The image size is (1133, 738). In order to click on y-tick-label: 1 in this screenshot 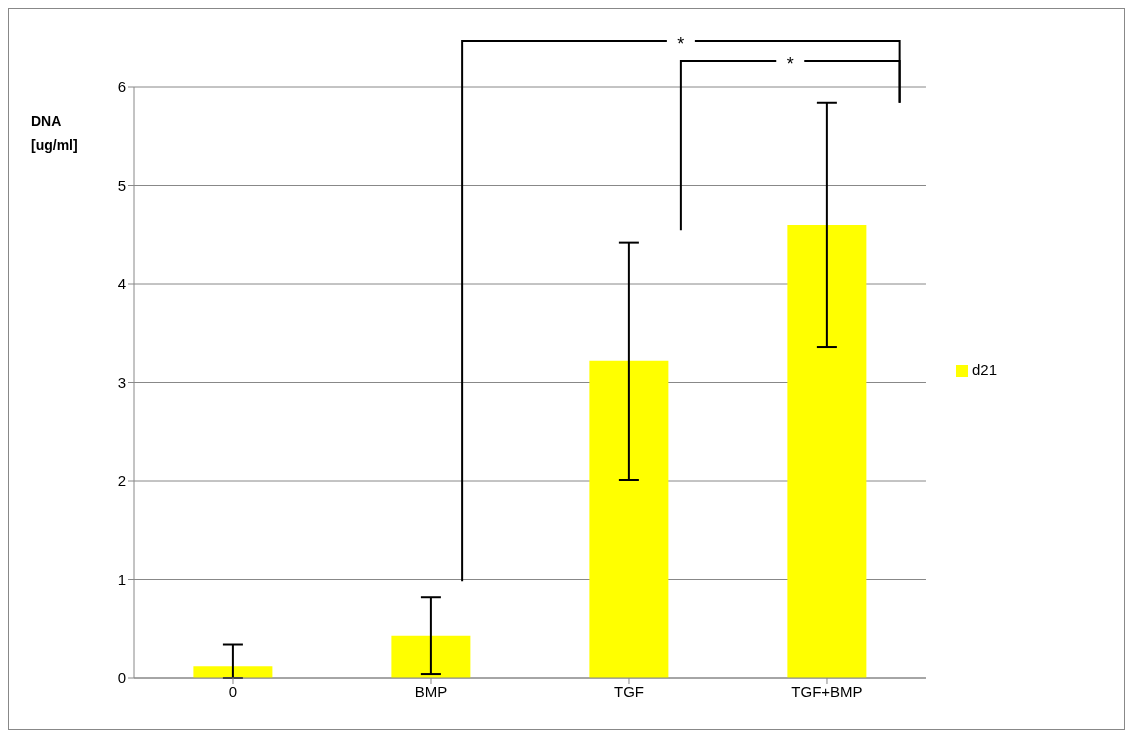, I will do `click(121, 579)`.